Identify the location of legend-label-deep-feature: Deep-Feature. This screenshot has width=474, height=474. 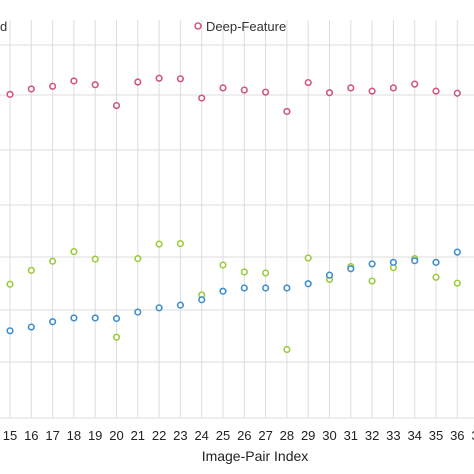
(246, 26).